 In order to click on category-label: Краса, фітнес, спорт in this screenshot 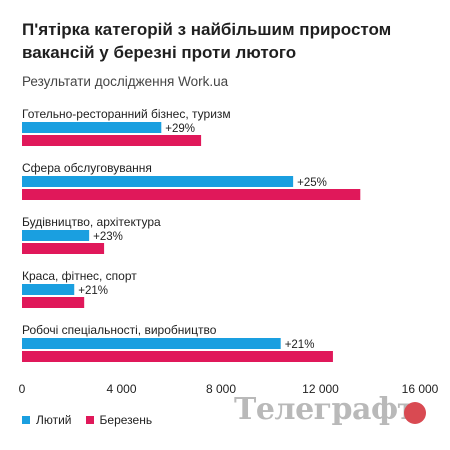, I will do `click(79, 276)`.